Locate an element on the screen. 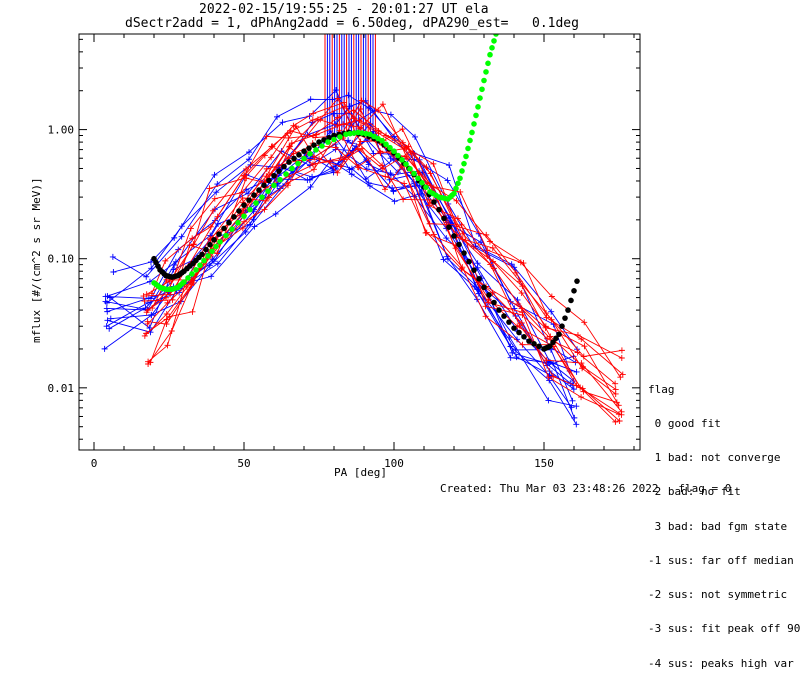 The height and width of the screenshot is (680, 800). y-axis-label: mflux [#/(cm^2 s sr MeV)] is located at coordinates (36, 260).